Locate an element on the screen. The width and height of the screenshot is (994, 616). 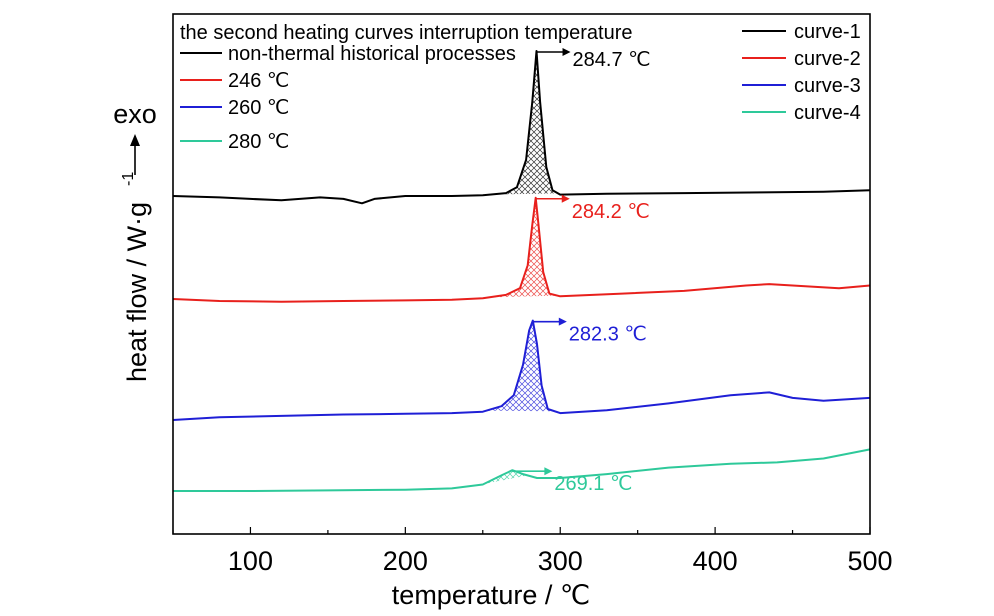
x-tick-label: 300 is located at coordinates (560, 561).